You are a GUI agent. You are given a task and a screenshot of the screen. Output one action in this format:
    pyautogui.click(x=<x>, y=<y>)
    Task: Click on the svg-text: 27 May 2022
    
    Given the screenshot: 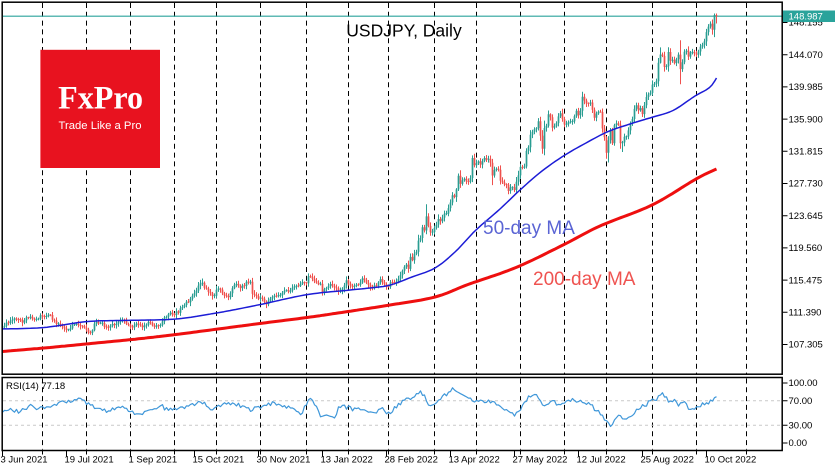 What is the action you would take?
    pyautogui.click(x=540, y=460)
    